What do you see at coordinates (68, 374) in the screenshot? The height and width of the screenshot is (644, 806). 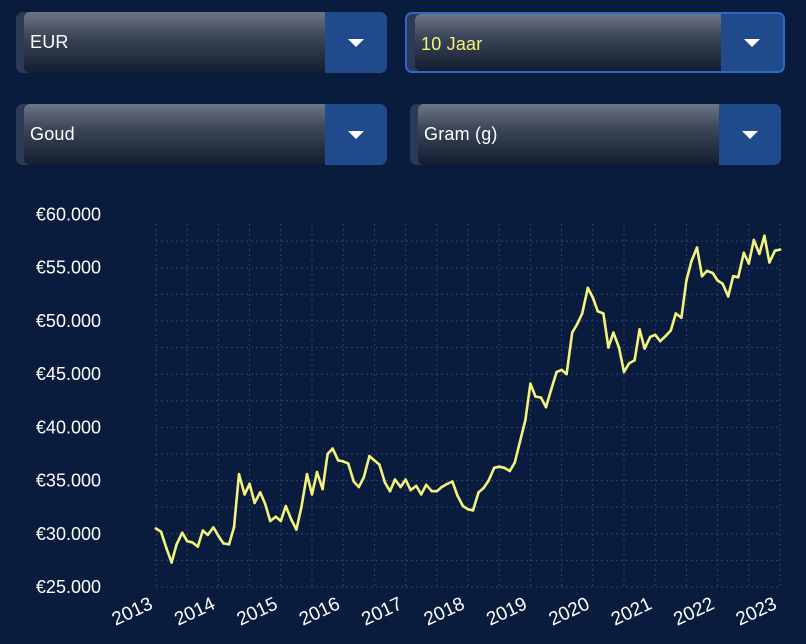 I see `y-tick-label: €45.000` at bounding box center [68, 374].